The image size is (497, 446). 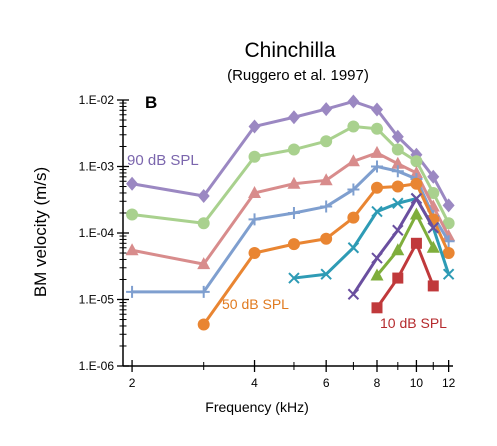 What do you see at coordinates (254, 383) in the screenshot?
I see `x-tick-label: 4` at bounding box center [254, 383].